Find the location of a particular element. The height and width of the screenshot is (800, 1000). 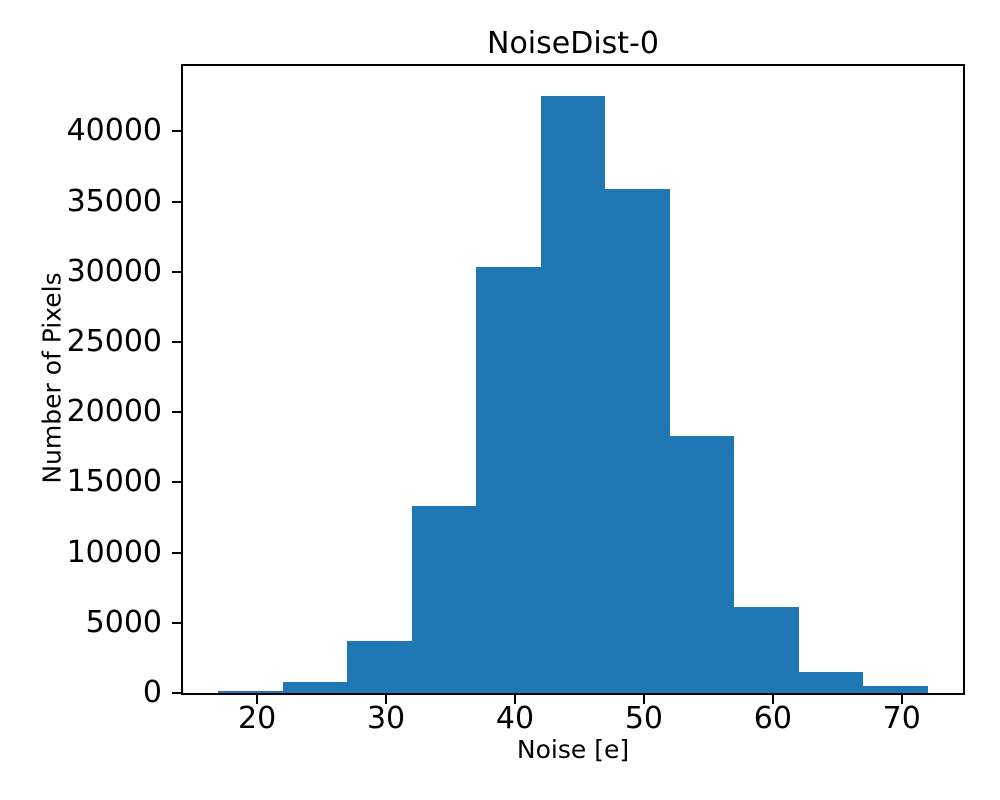

y-tick-label: 25000 is located at coordinates (114, 341).